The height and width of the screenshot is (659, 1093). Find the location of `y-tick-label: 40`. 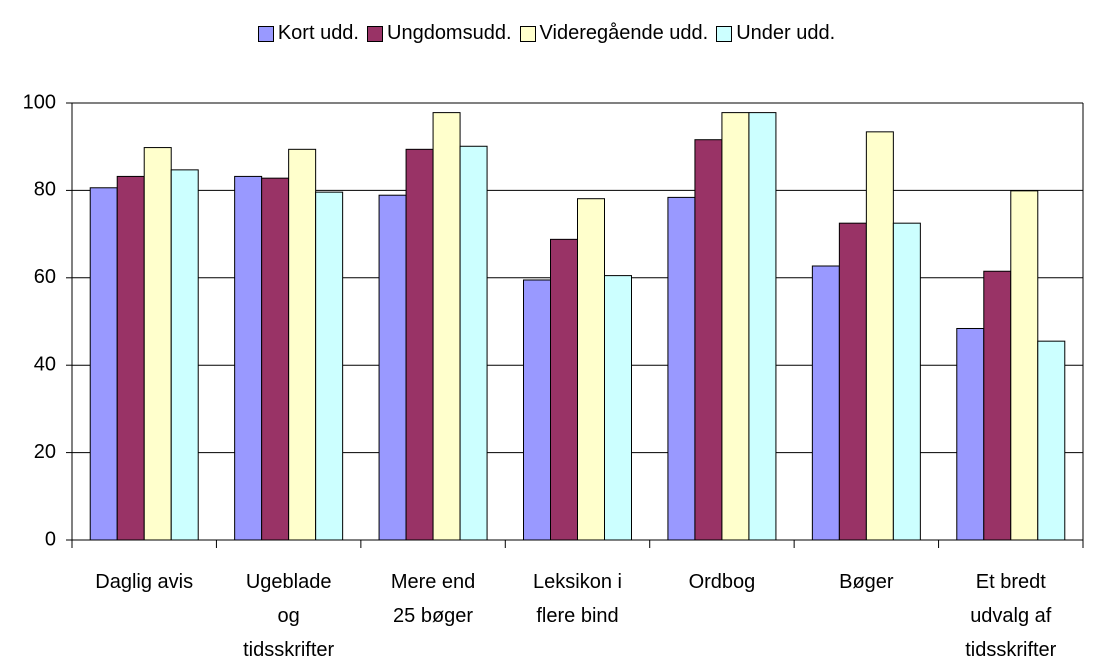

y-tick-label: 40 is located at coordinates (45, 364).